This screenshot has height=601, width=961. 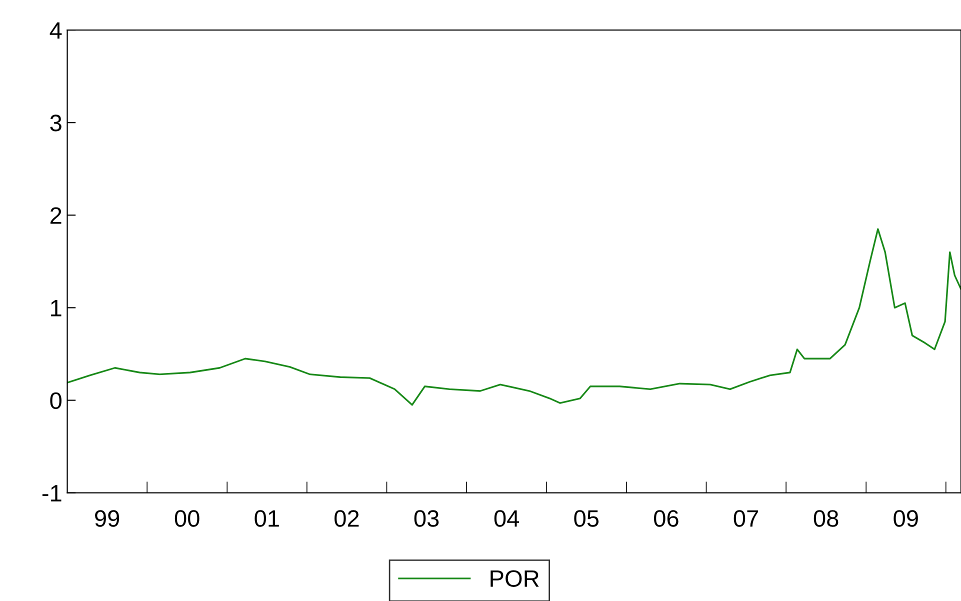 What do you see at coordinates (346, 518) in the screenshot?
I see `x-tick-label: 02` at bounding box center [346, 518].